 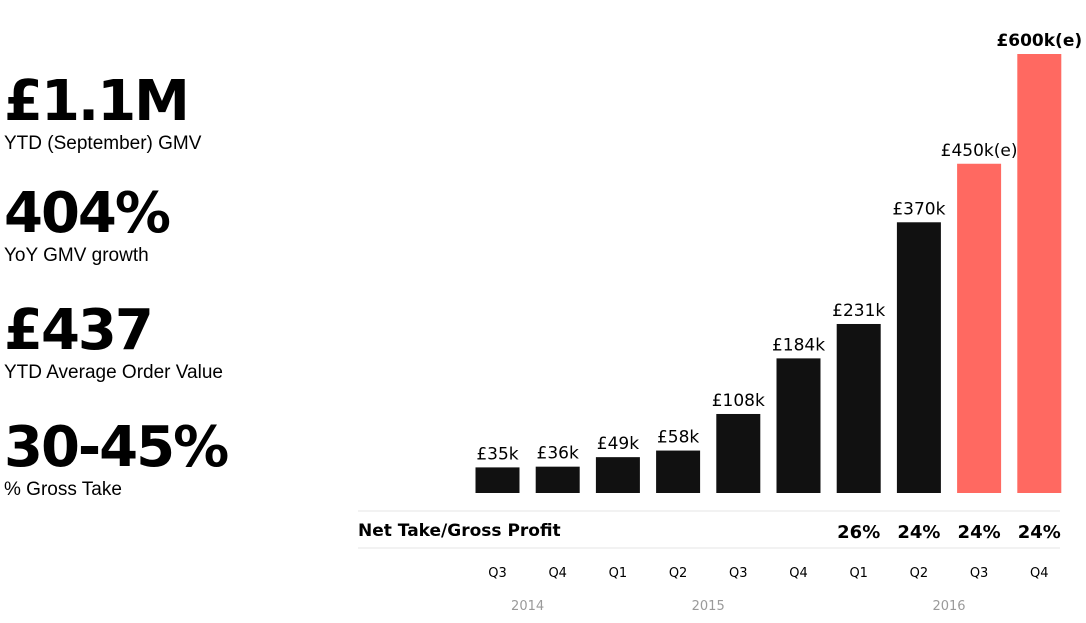 I want to click on bar-data-label: £108k, so click(x=738, y=401).